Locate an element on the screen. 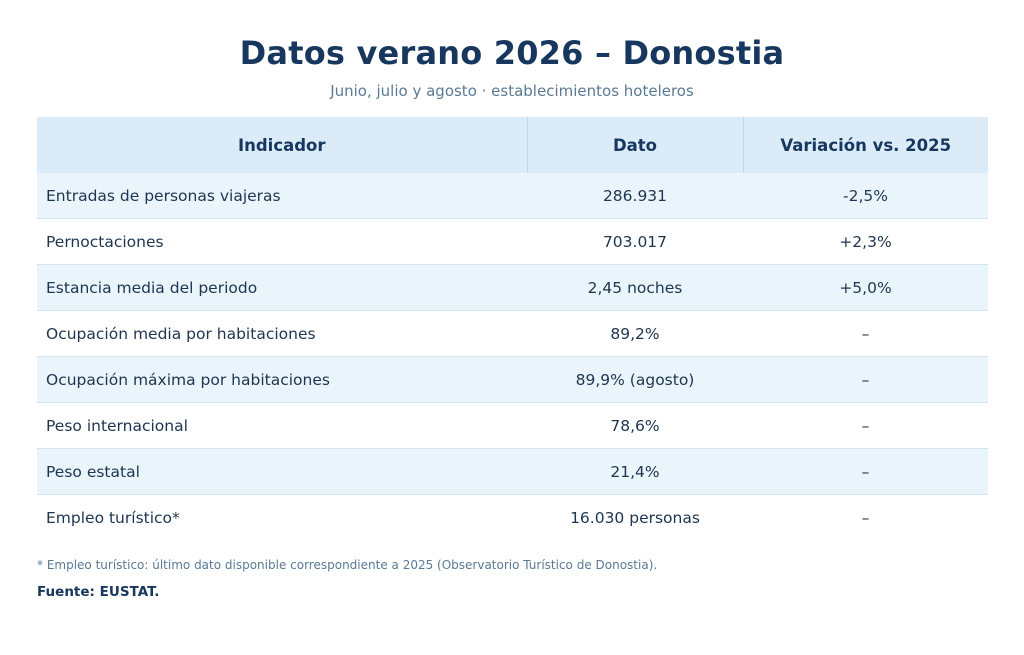  indicator-cell: Ocupación media por habitaciones is located at coordinates (282, 333).